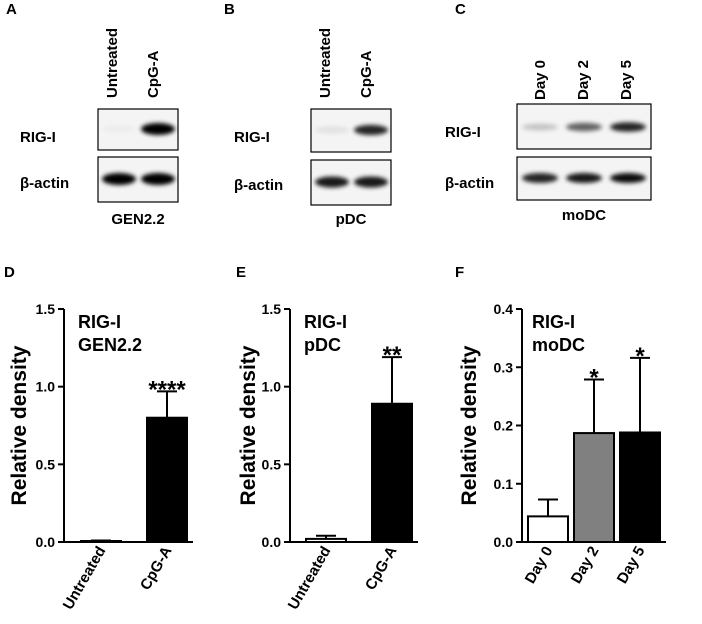 The image size is (702, 624). What do you see at coordinates (137, 219) in the screenshot?
I see `blot-cell-line: GEN2.2` at bounding box center [137, 219].